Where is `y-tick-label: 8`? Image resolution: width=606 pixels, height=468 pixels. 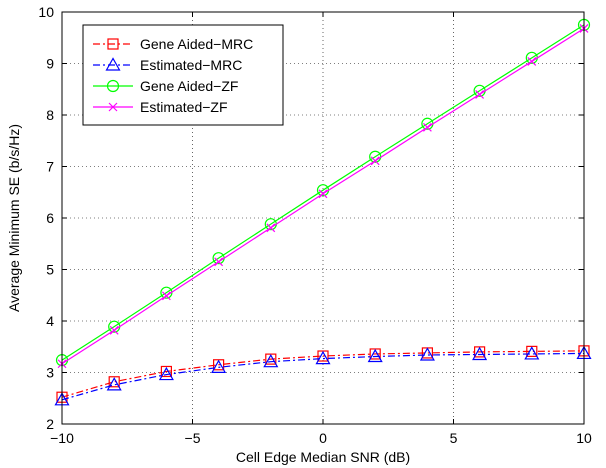
y-tick-label: 8 is located at coordinates (50, 115).